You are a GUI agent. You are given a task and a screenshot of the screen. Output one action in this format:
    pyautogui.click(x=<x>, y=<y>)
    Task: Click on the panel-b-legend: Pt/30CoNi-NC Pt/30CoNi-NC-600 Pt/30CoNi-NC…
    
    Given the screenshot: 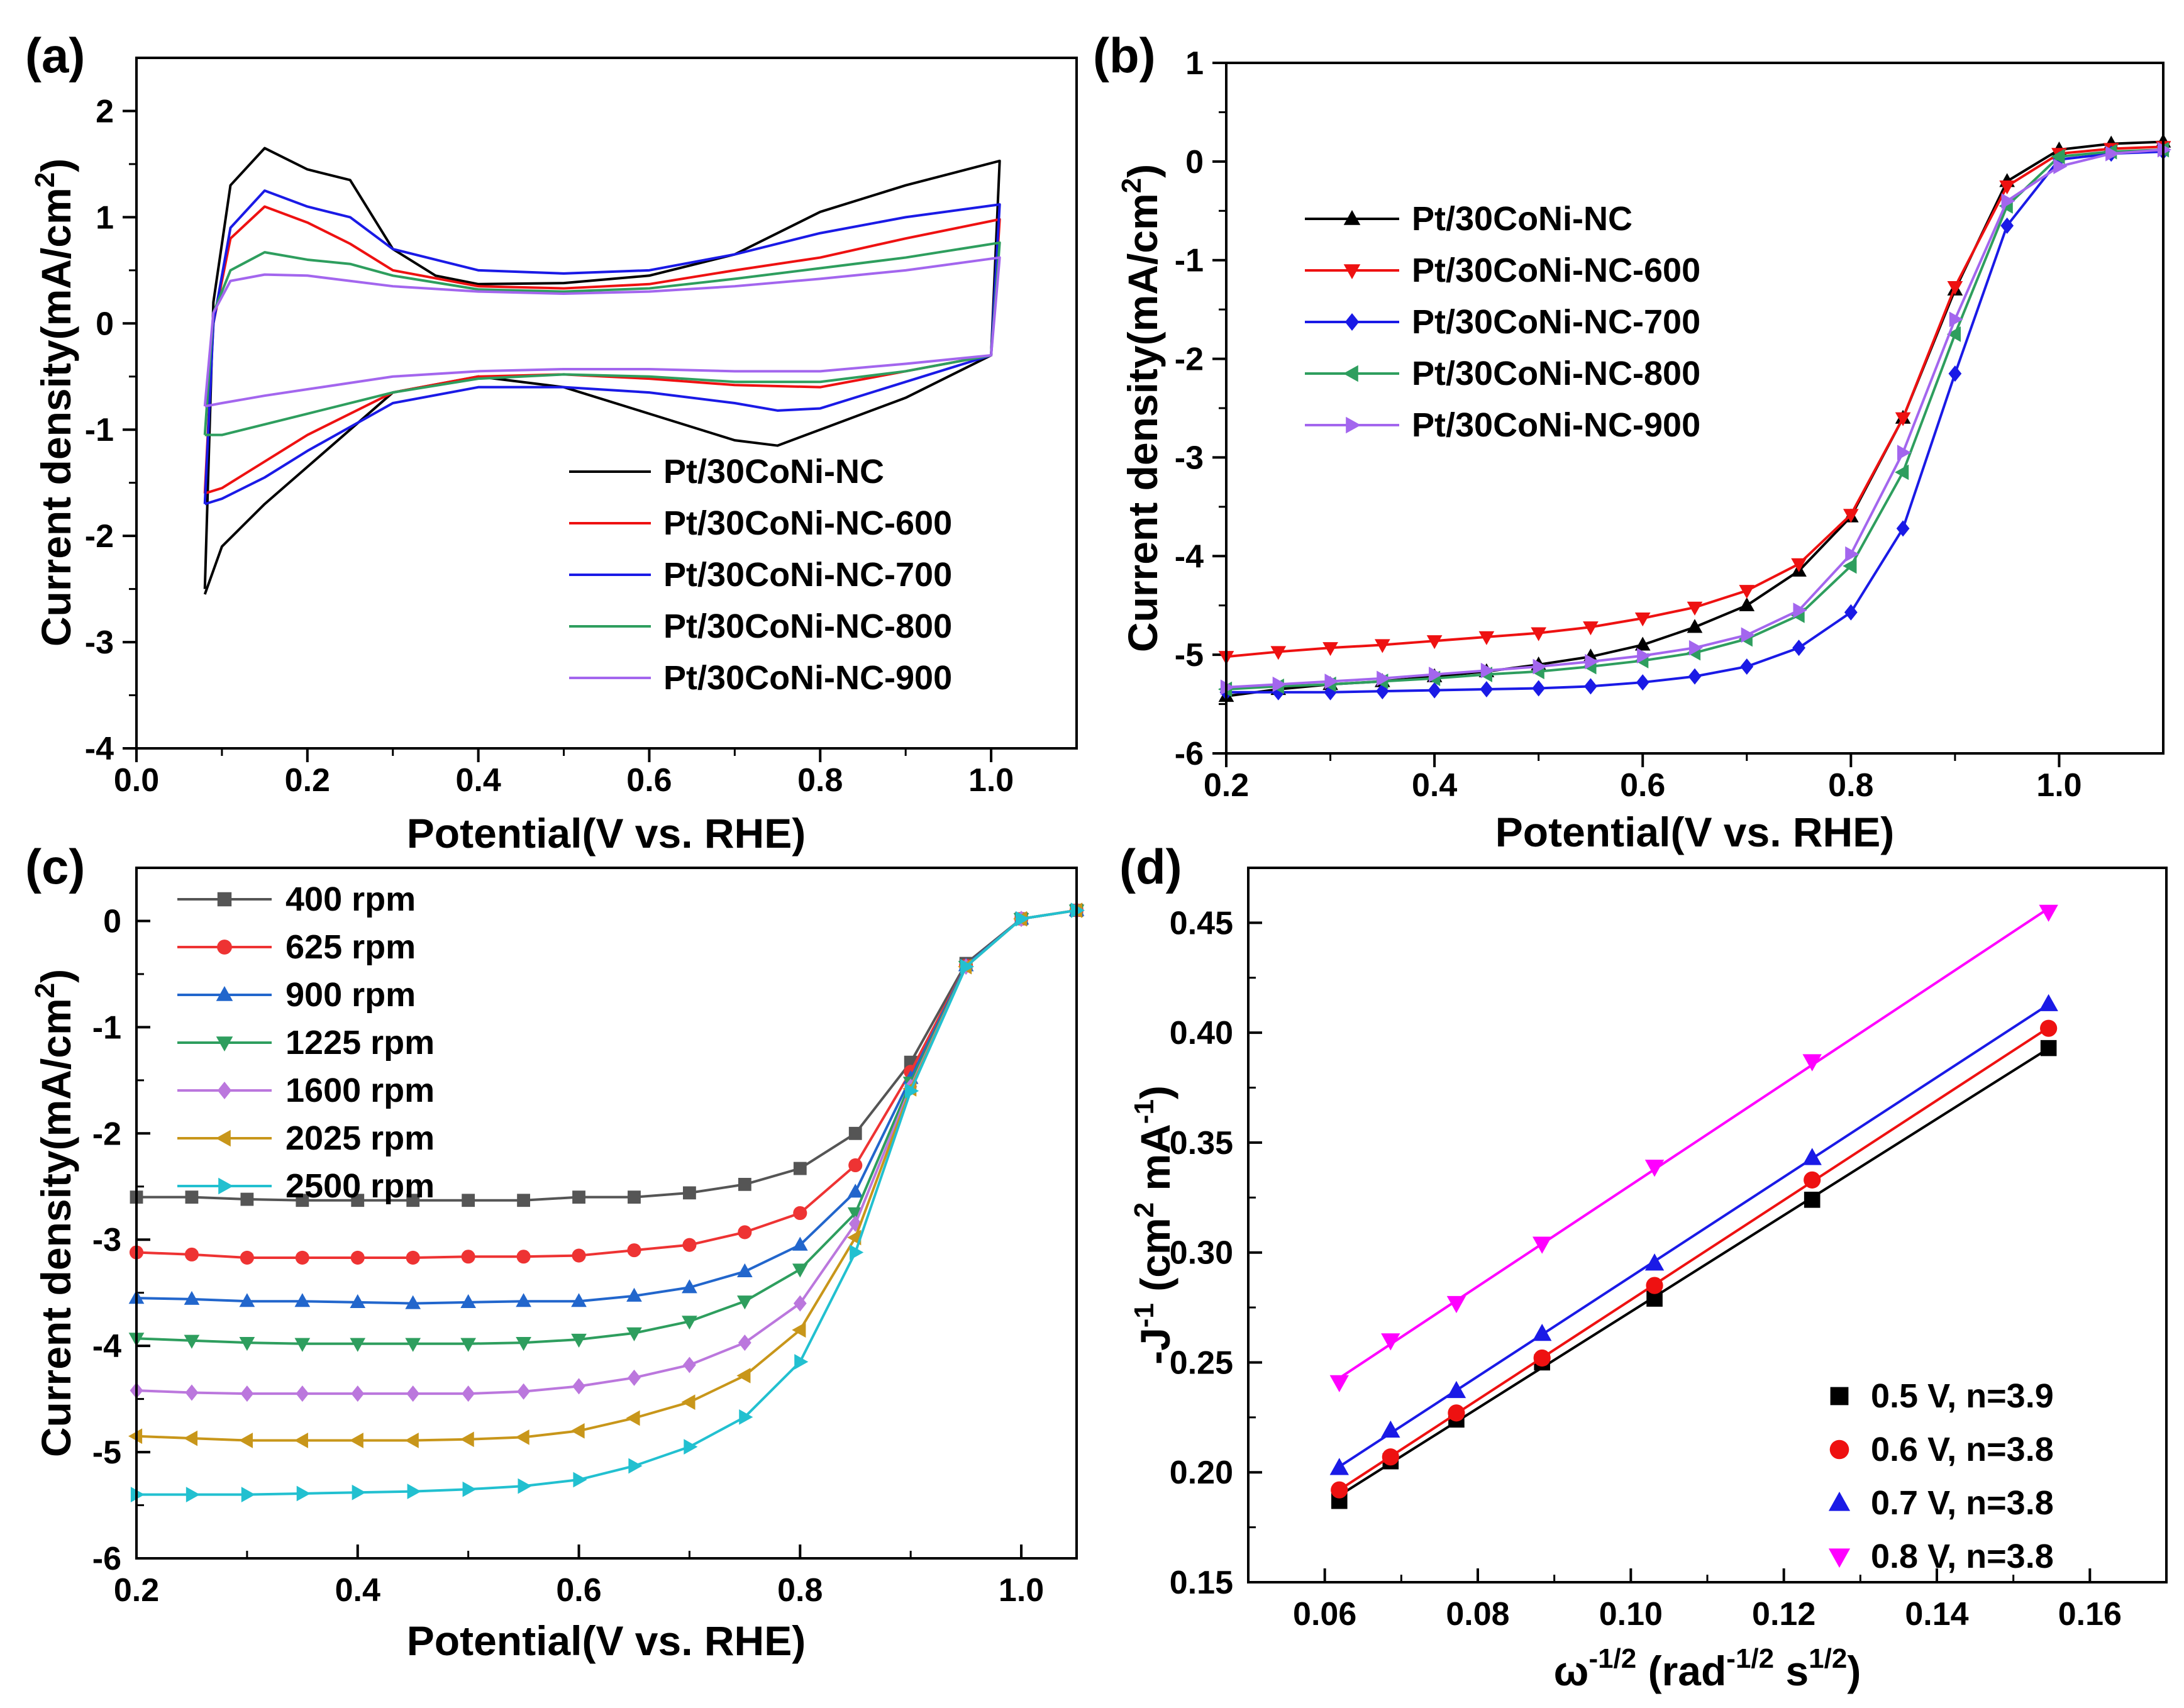 What is the action you would take?
    pyautogui.click(x=1502, y=322)
    